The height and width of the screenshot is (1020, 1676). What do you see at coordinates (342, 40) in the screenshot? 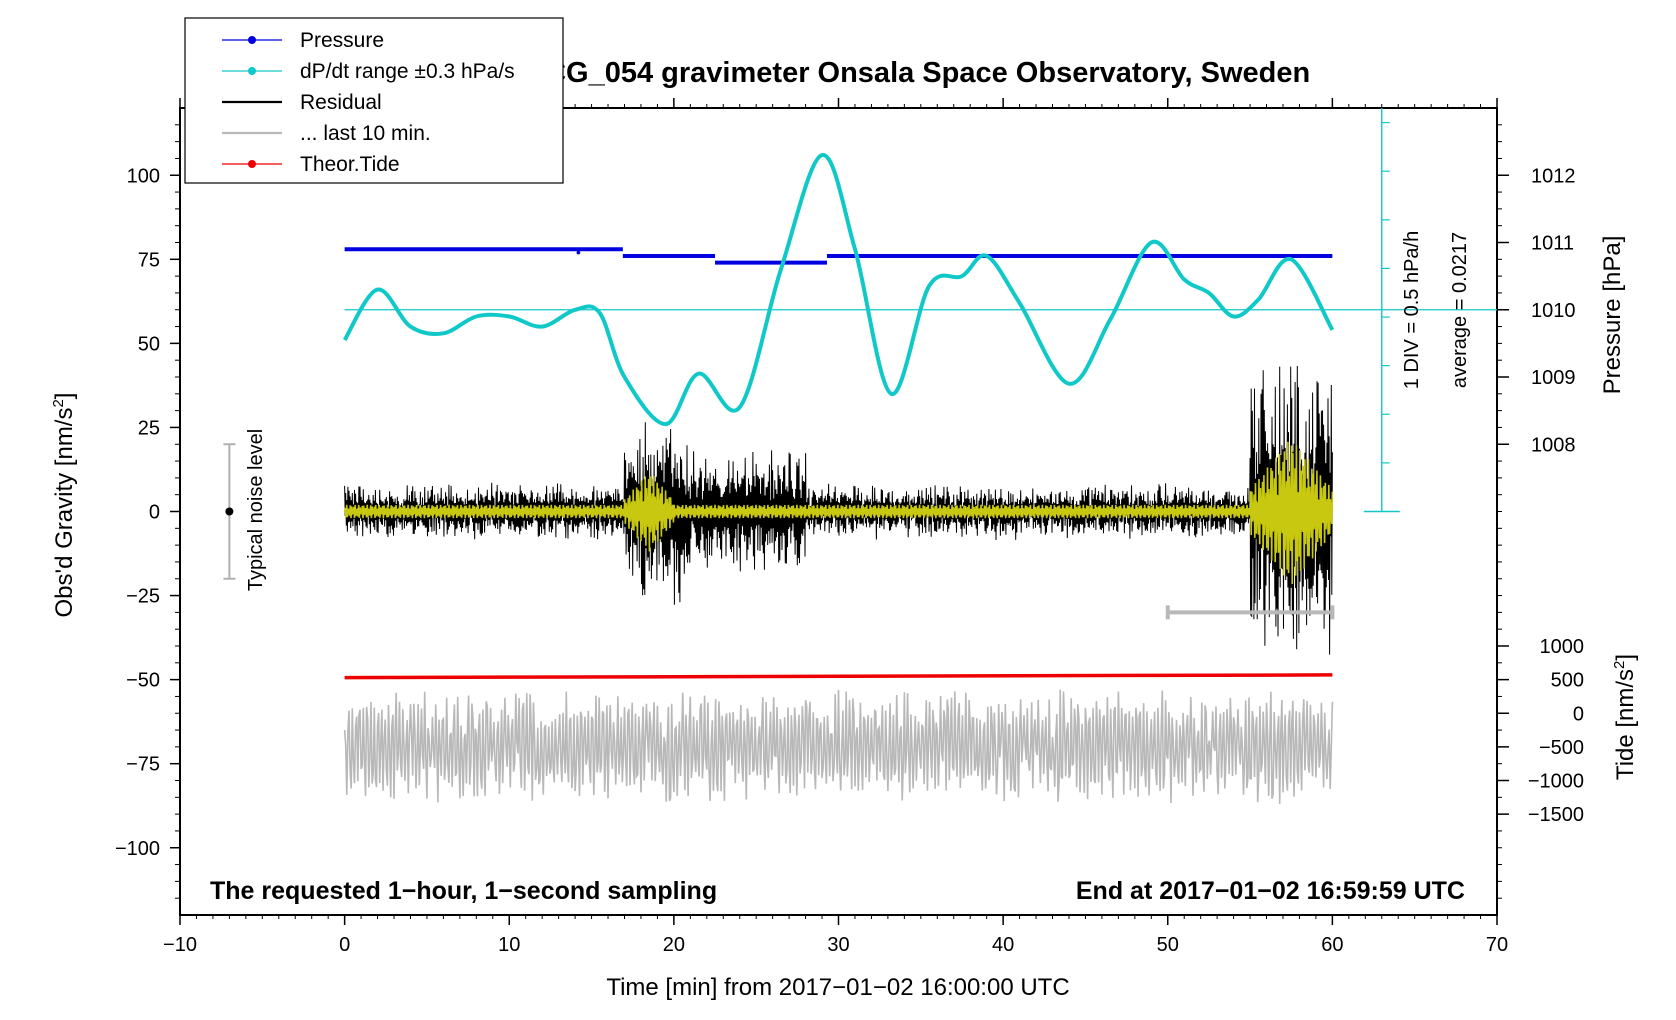
I see `legend-label: Pressure` at bounding box center [342, 40].